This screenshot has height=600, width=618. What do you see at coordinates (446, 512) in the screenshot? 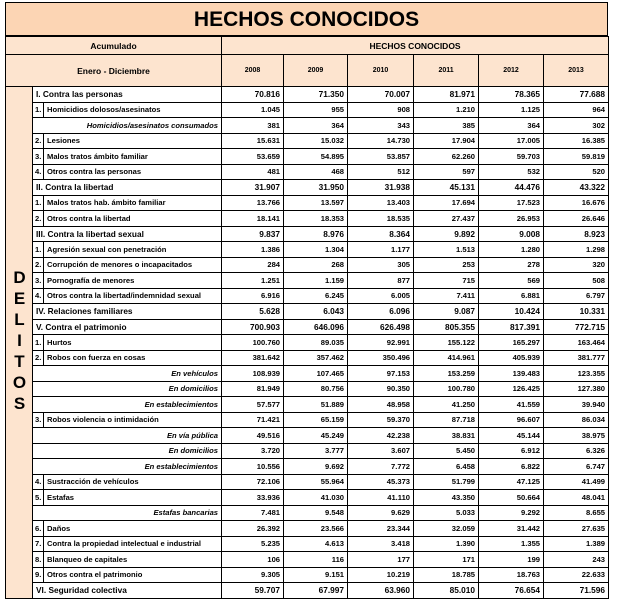
I see `cell-value: 5.033` at bounding box center [446, 512].